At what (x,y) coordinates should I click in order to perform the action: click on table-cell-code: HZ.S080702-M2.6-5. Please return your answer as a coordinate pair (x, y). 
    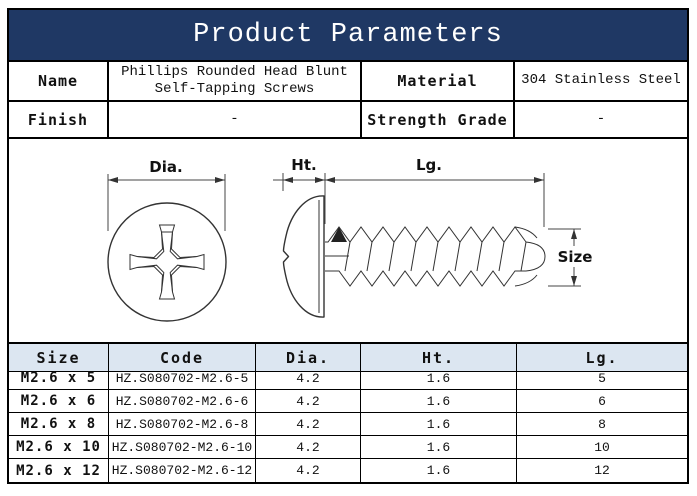
    Looking at the image, I should click on (182, 378).